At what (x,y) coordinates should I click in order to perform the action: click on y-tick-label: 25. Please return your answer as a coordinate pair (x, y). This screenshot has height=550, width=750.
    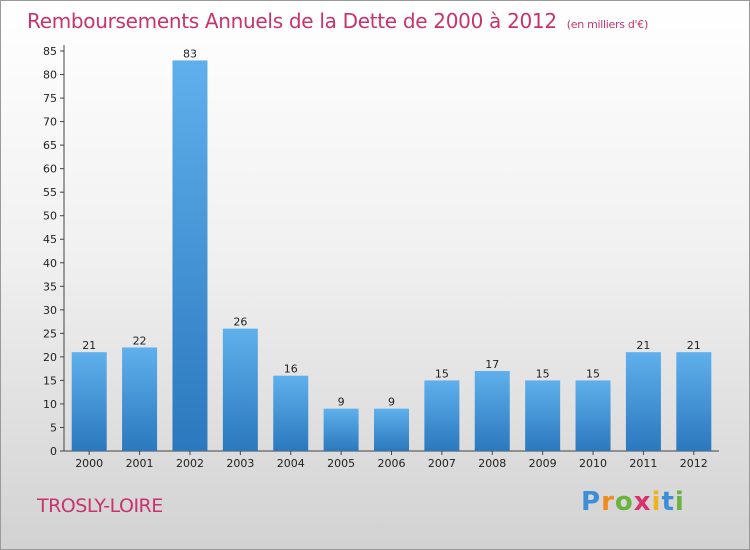
    Looking at the image, I should click on (50, 333).